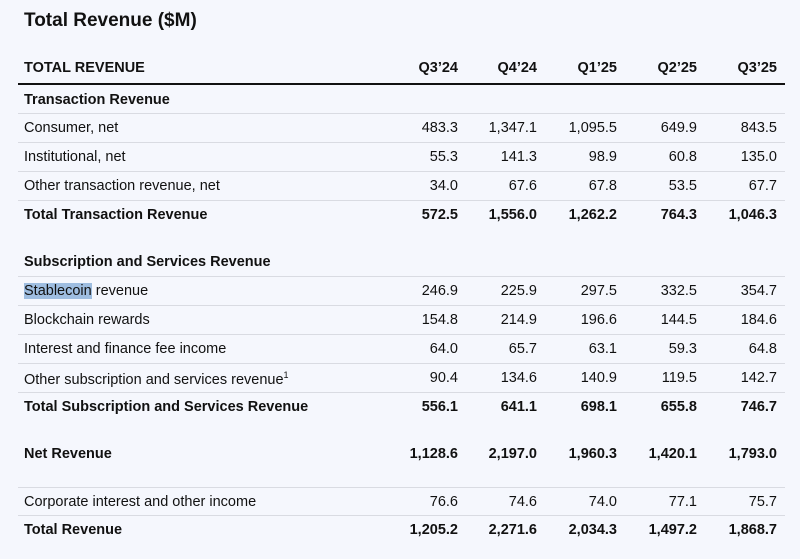  Describe the element at coordinates (120, 291) in the screenshot. I see `row-label-rest: revenue` at that location.